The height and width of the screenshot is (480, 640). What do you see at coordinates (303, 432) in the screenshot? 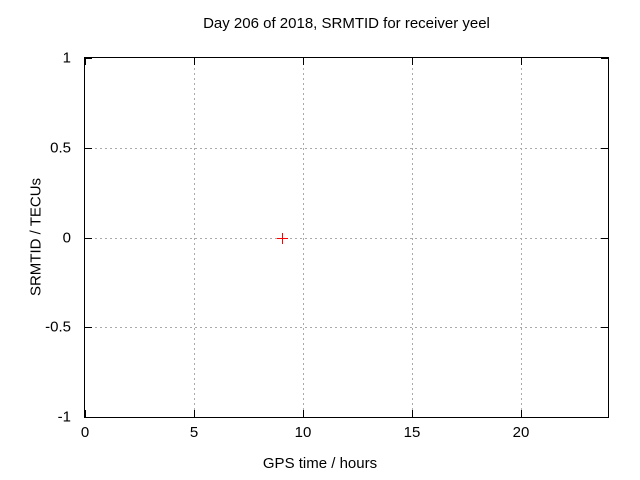
I see `x-tick-label: 10` at bounding box center [303, 432].